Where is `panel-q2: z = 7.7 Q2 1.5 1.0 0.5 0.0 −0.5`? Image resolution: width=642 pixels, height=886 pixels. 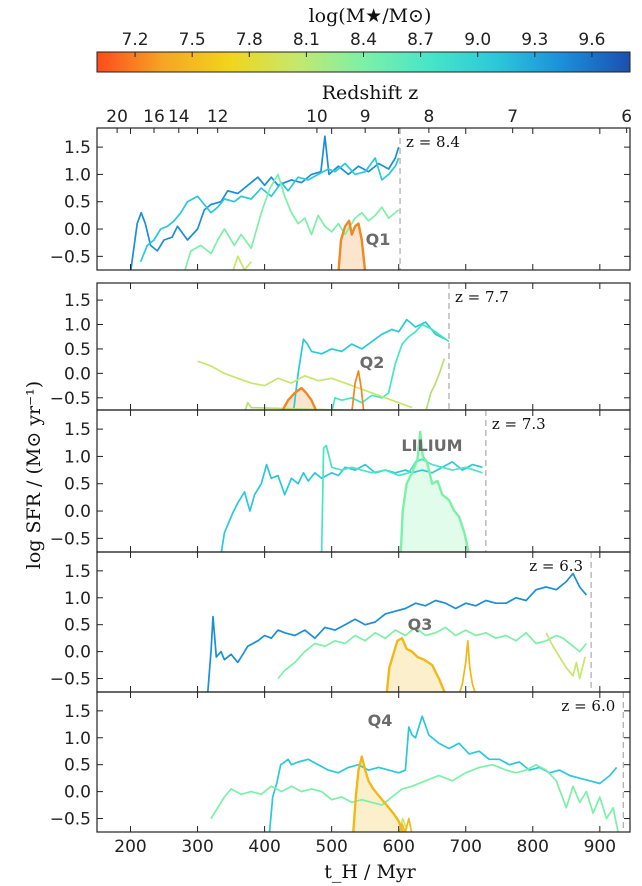
panel-q2: z = 7.7 Q2 1.5 1.0 0.5 0.0 −0.5 is located at coordinates (340, 346).